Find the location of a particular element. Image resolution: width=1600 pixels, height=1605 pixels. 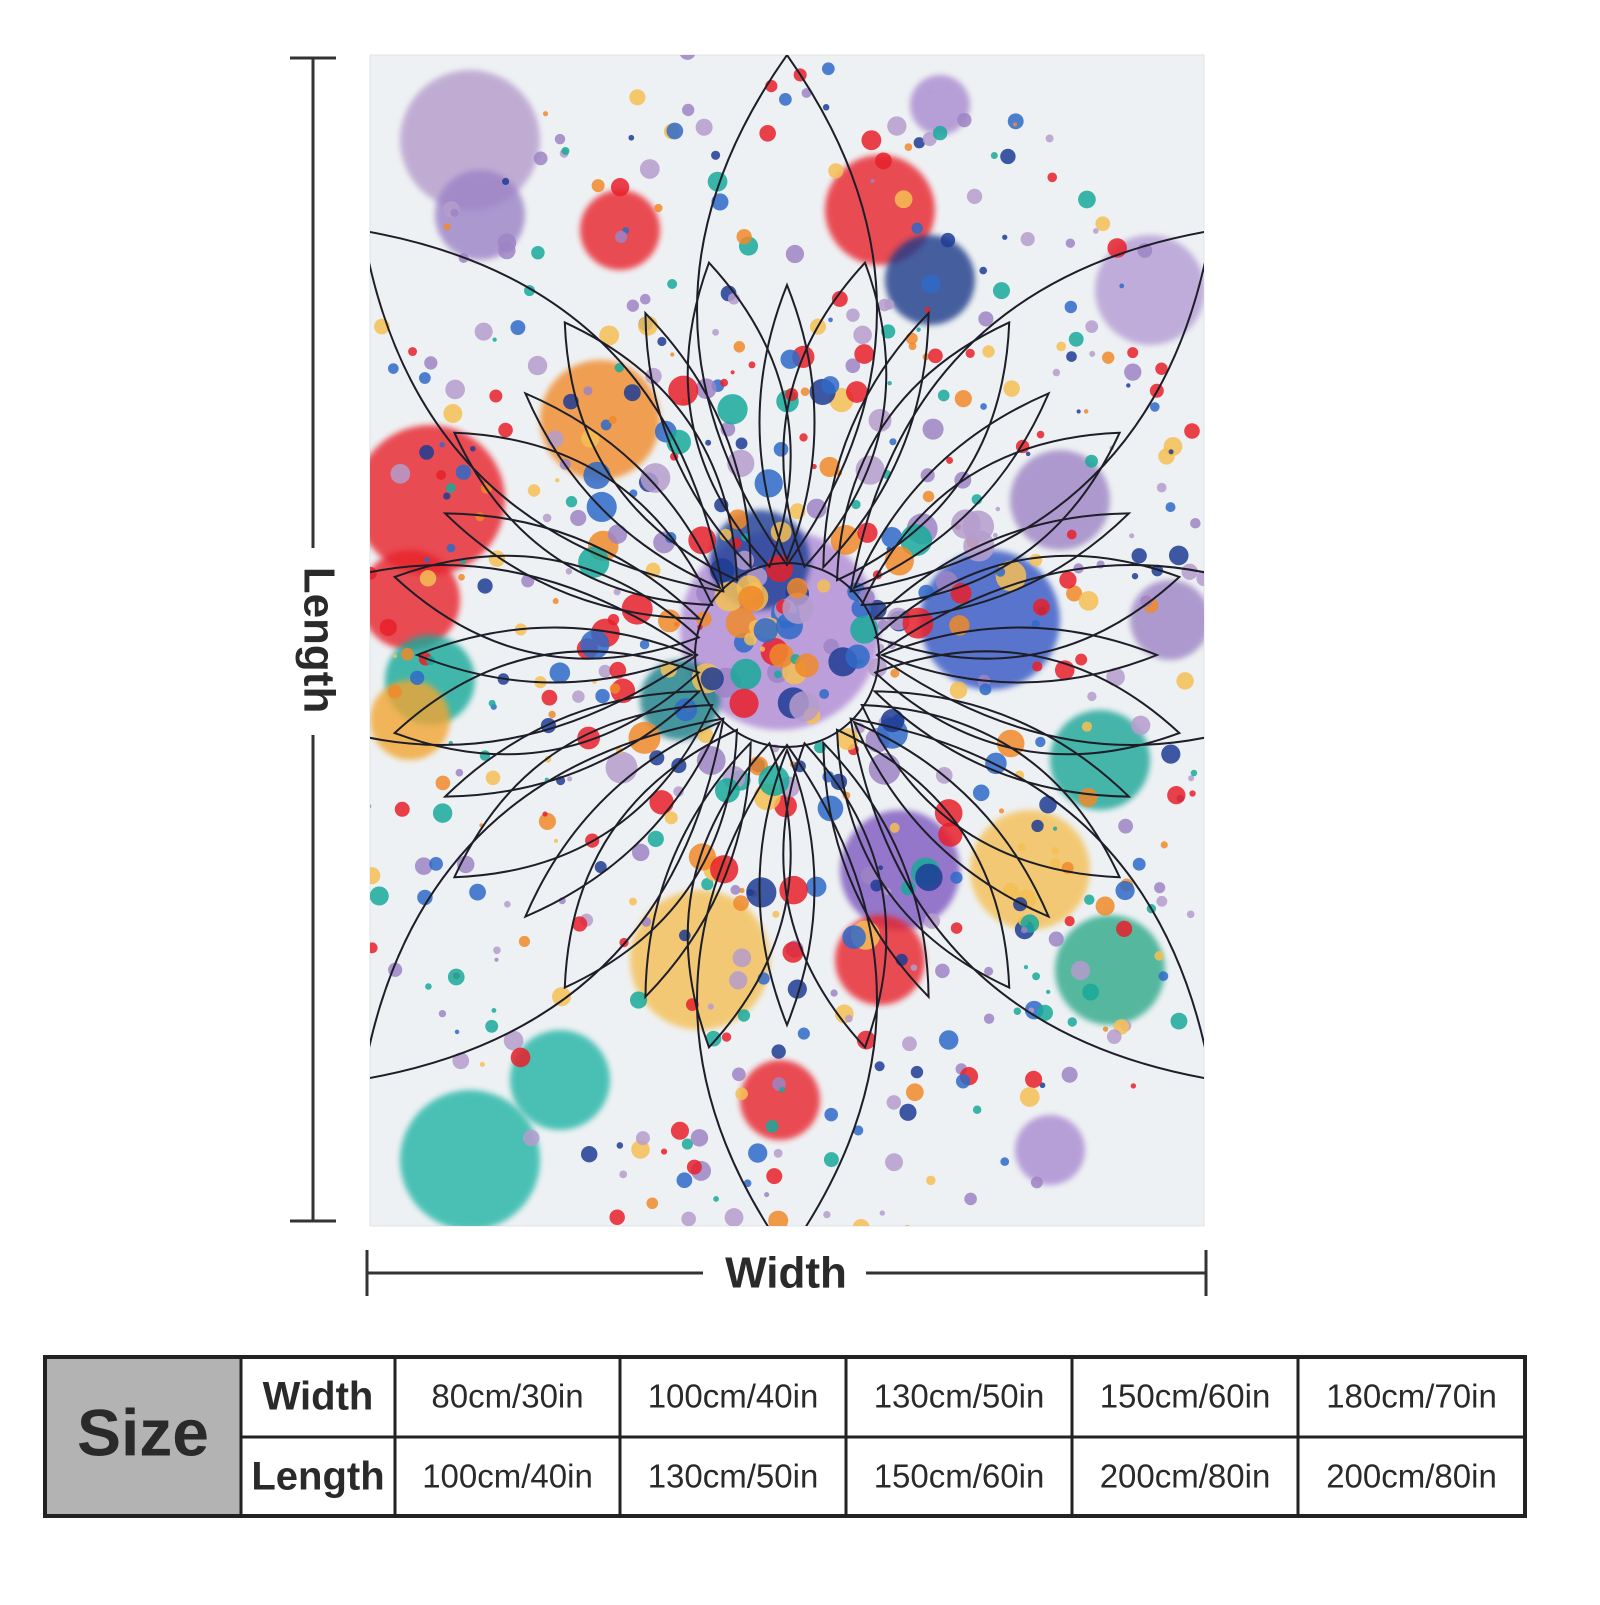

row-header: Width is located at coordinates (318, 1397).